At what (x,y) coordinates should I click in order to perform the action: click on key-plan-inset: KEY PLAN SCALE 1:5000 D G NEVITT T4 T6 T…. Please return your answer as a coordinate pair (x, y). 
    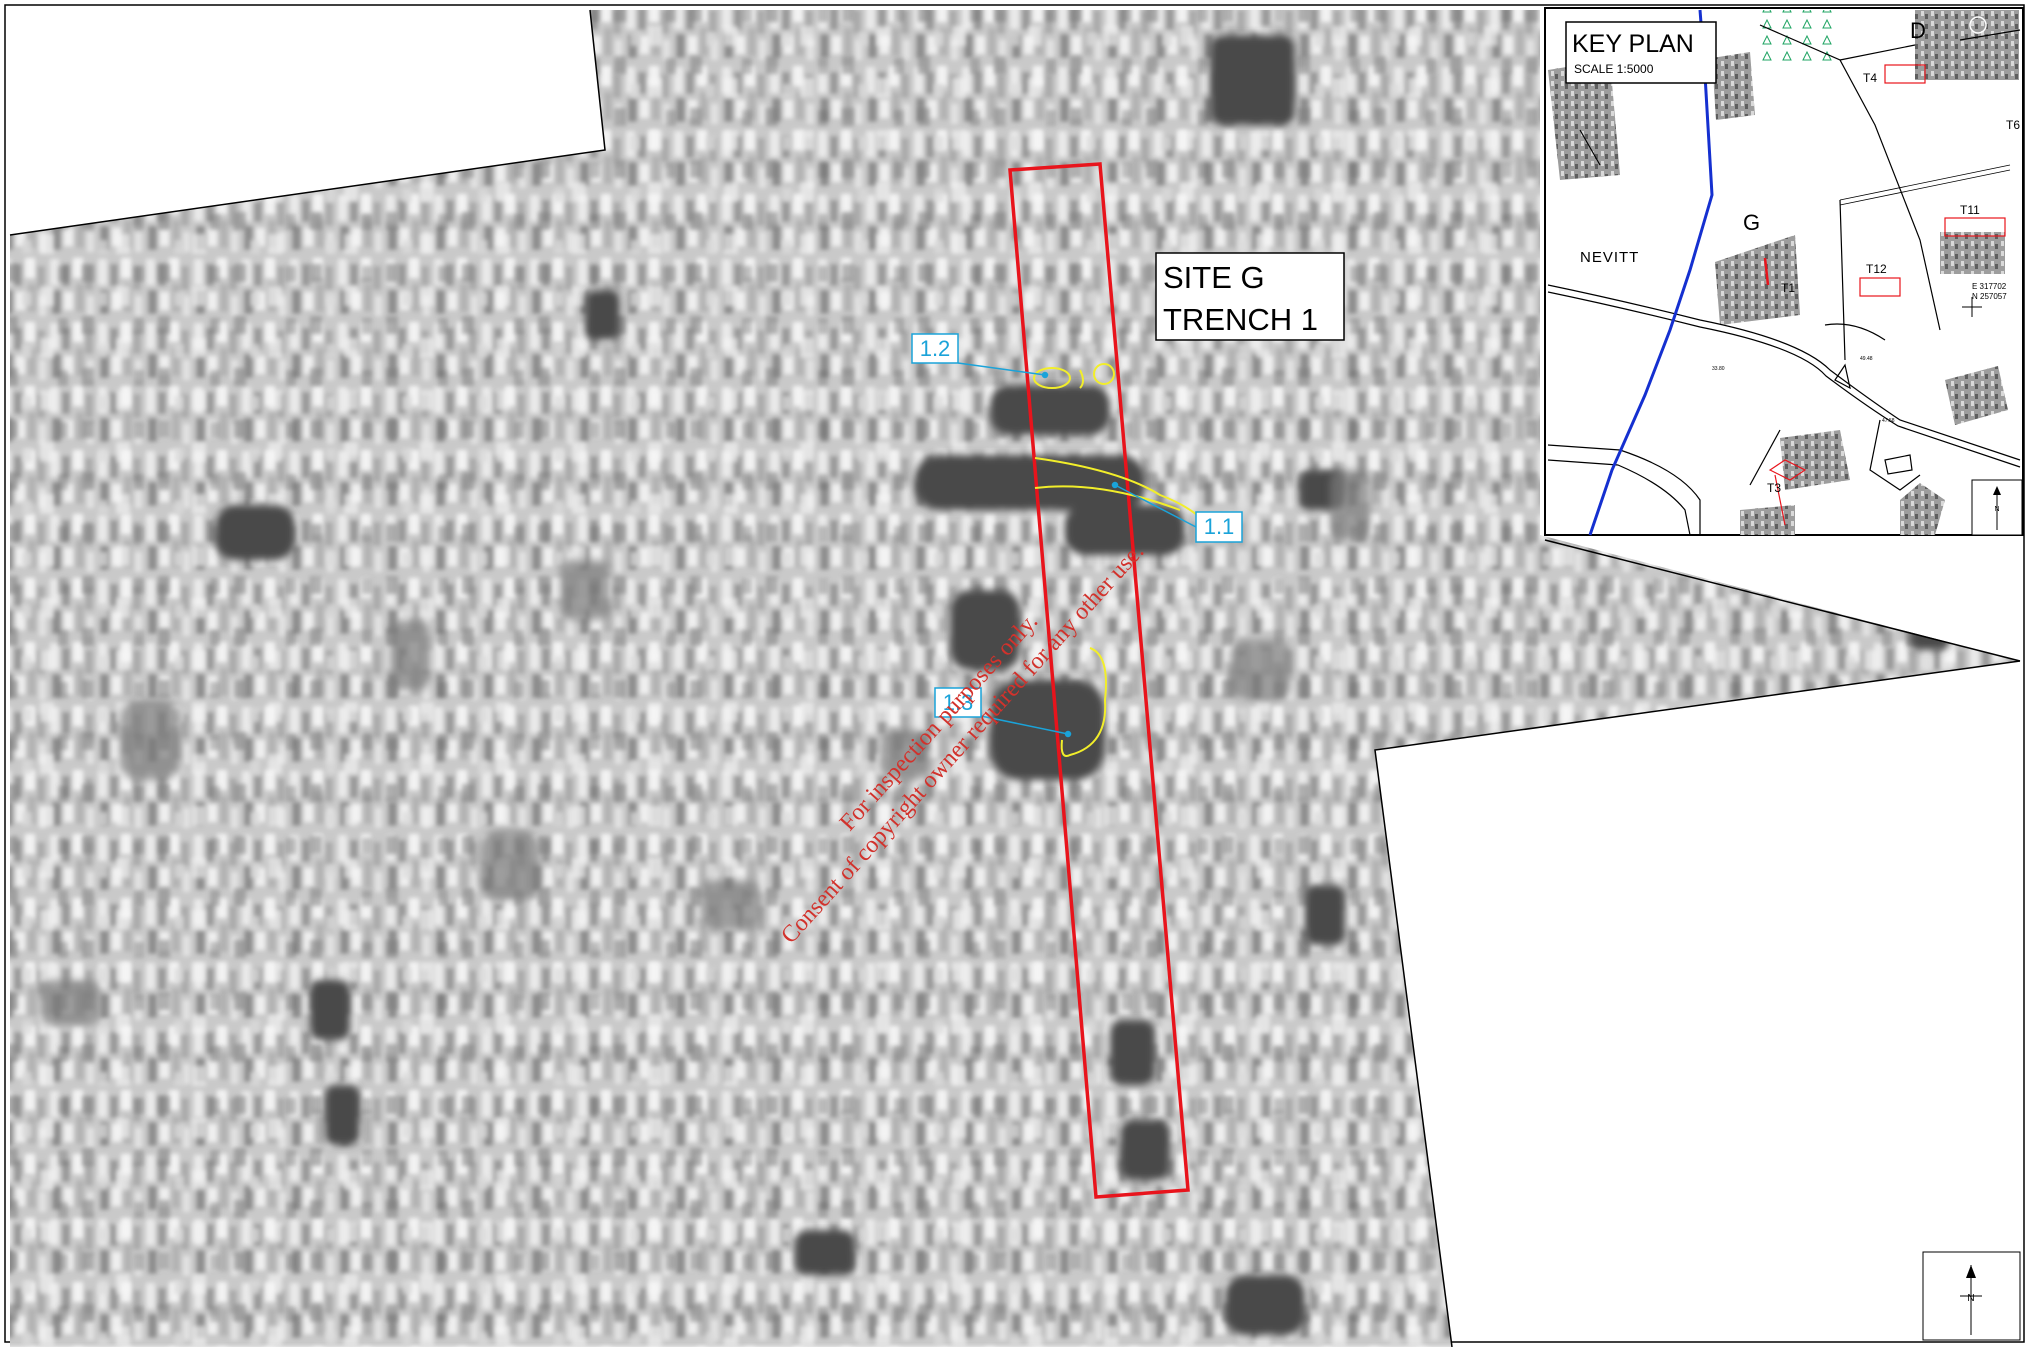
    Looking at the image, I should click on (1784, 271).